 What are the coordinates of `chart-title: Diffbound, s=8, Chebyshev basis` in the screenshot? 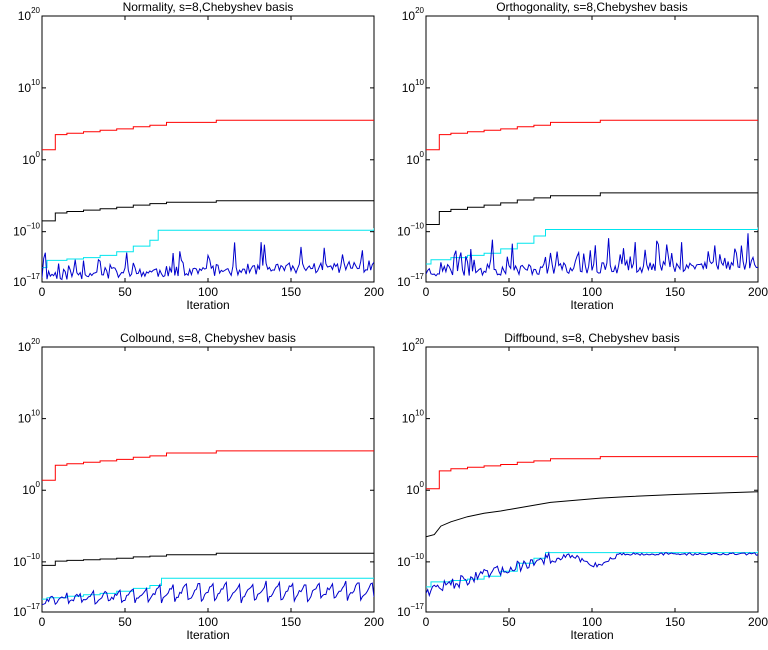 It's located at (592, 338).